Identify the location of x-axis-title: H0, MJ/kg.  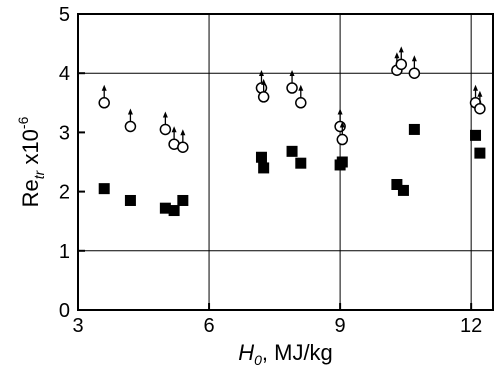
(285, 354).